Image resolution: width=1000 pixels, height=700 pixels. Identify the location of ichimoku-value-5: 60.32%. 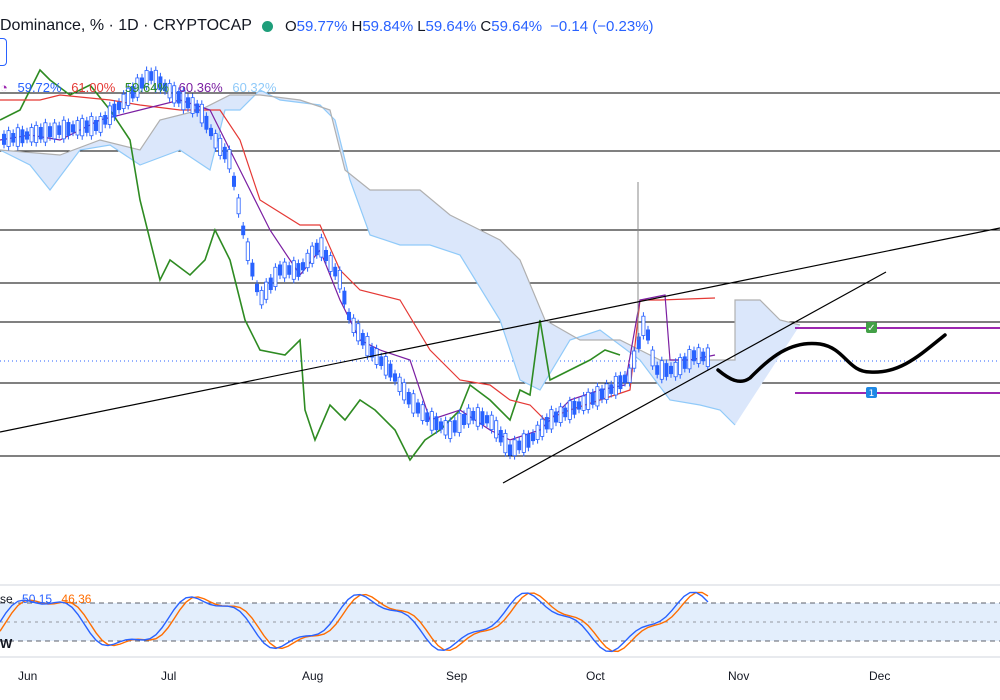
(254, 87).